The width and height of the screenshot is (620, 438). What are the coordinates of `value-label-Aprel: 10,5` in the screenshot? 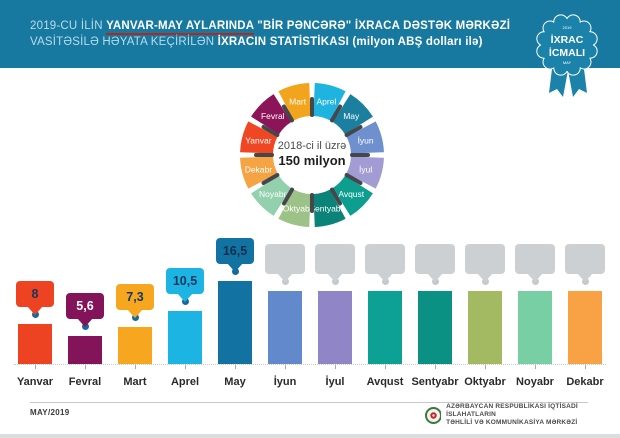 It's located at (185, 281).